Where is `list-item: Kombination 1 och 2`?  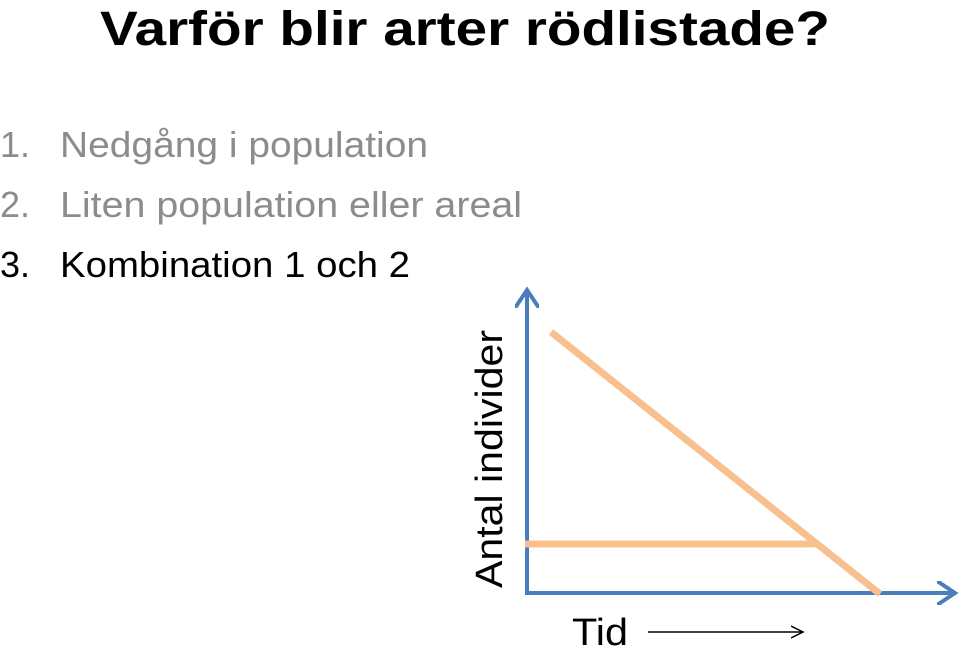 list-item: Kombination 1 och 2 is located at coordinates (235, 264).